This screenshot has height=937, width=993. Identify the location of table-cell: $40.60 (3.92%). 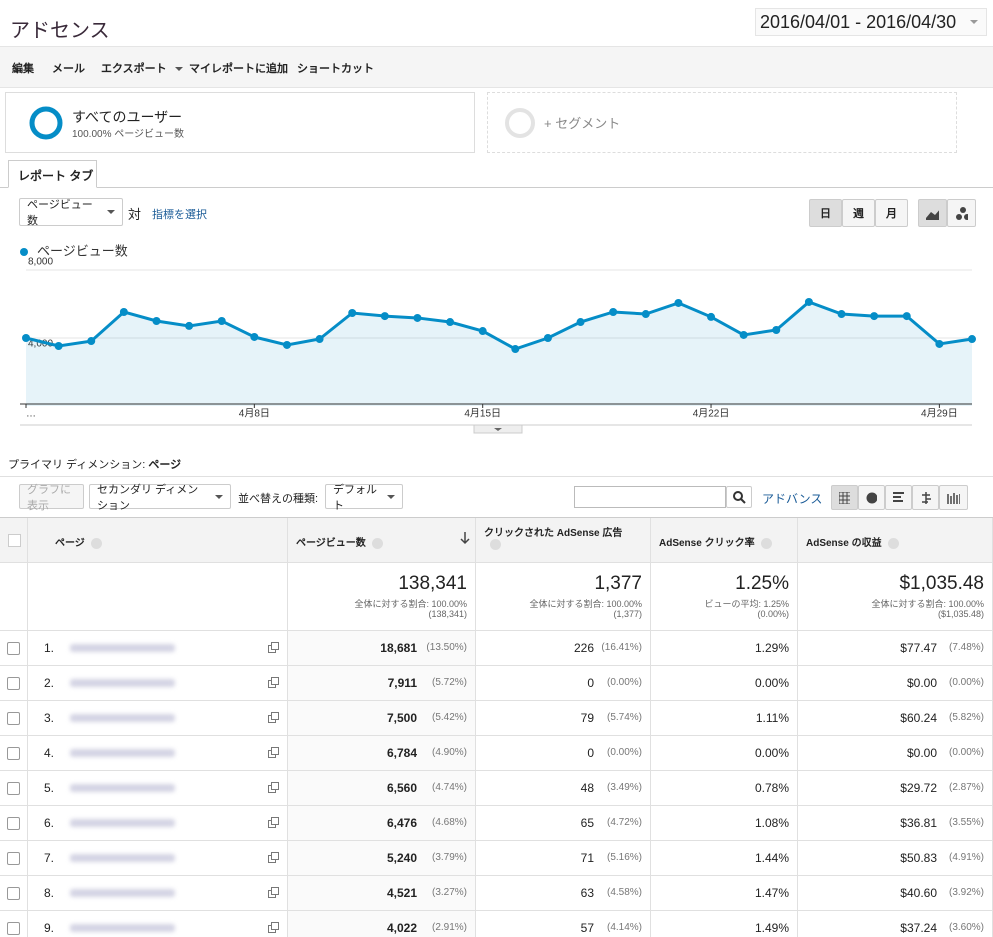
(895, 893).